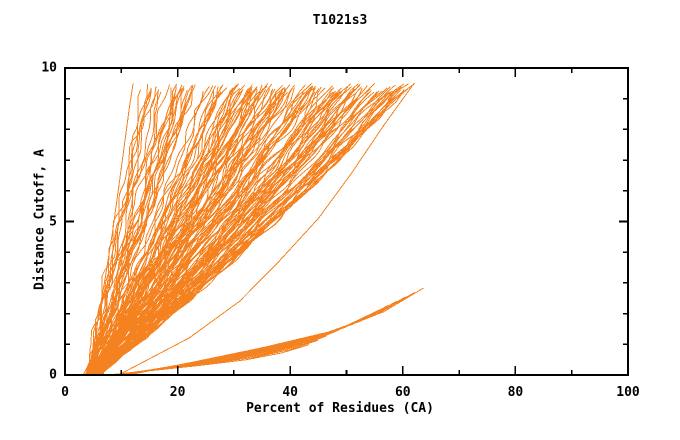 This screenshot has height=440, width=680. I want to click on y-tick-label-5: 5, so click(53, 221).